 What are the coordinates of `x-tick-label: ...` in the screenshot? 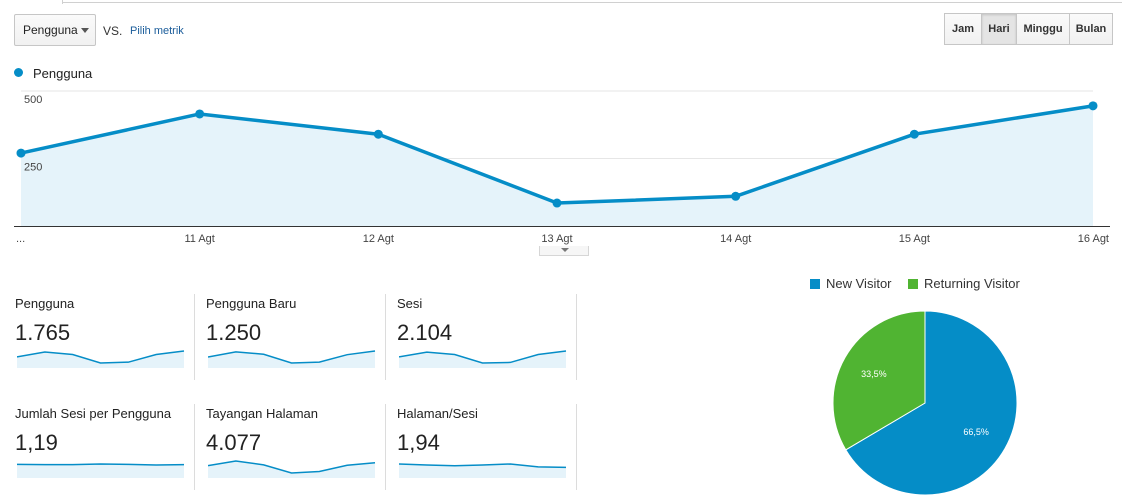 It's located at (20, 239).